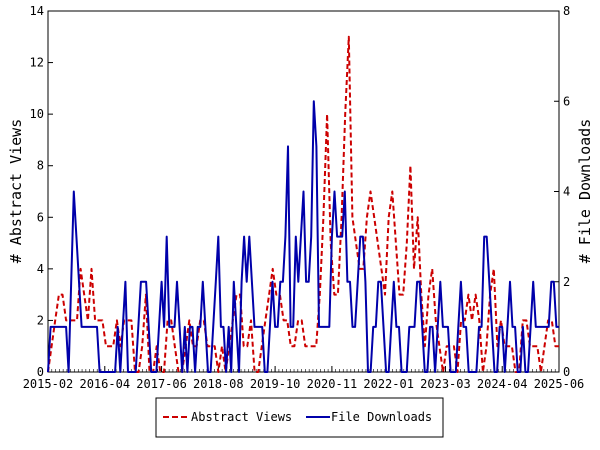 The width and height of the screenshot is (600, 450). I want to click on left-y-tick-label: 0, so click(40, 372).